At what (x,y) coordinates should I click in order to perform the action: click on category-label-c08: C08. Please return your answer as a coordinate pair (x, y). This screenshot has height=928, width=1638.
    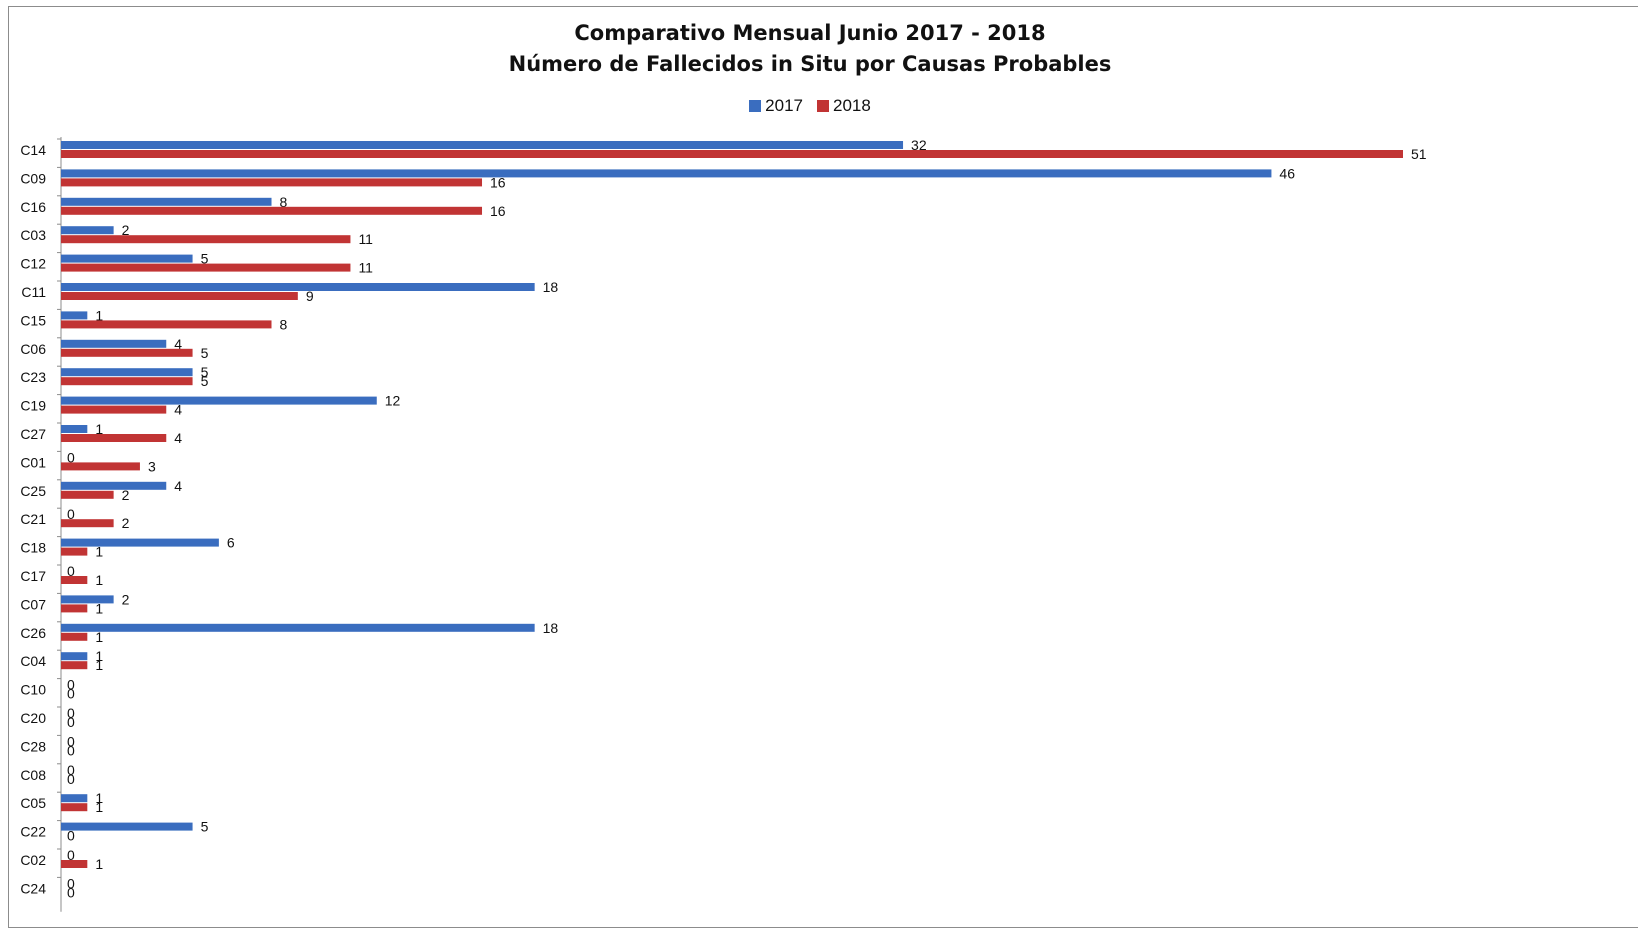
    Looking at the image, I should click on (33, 775).